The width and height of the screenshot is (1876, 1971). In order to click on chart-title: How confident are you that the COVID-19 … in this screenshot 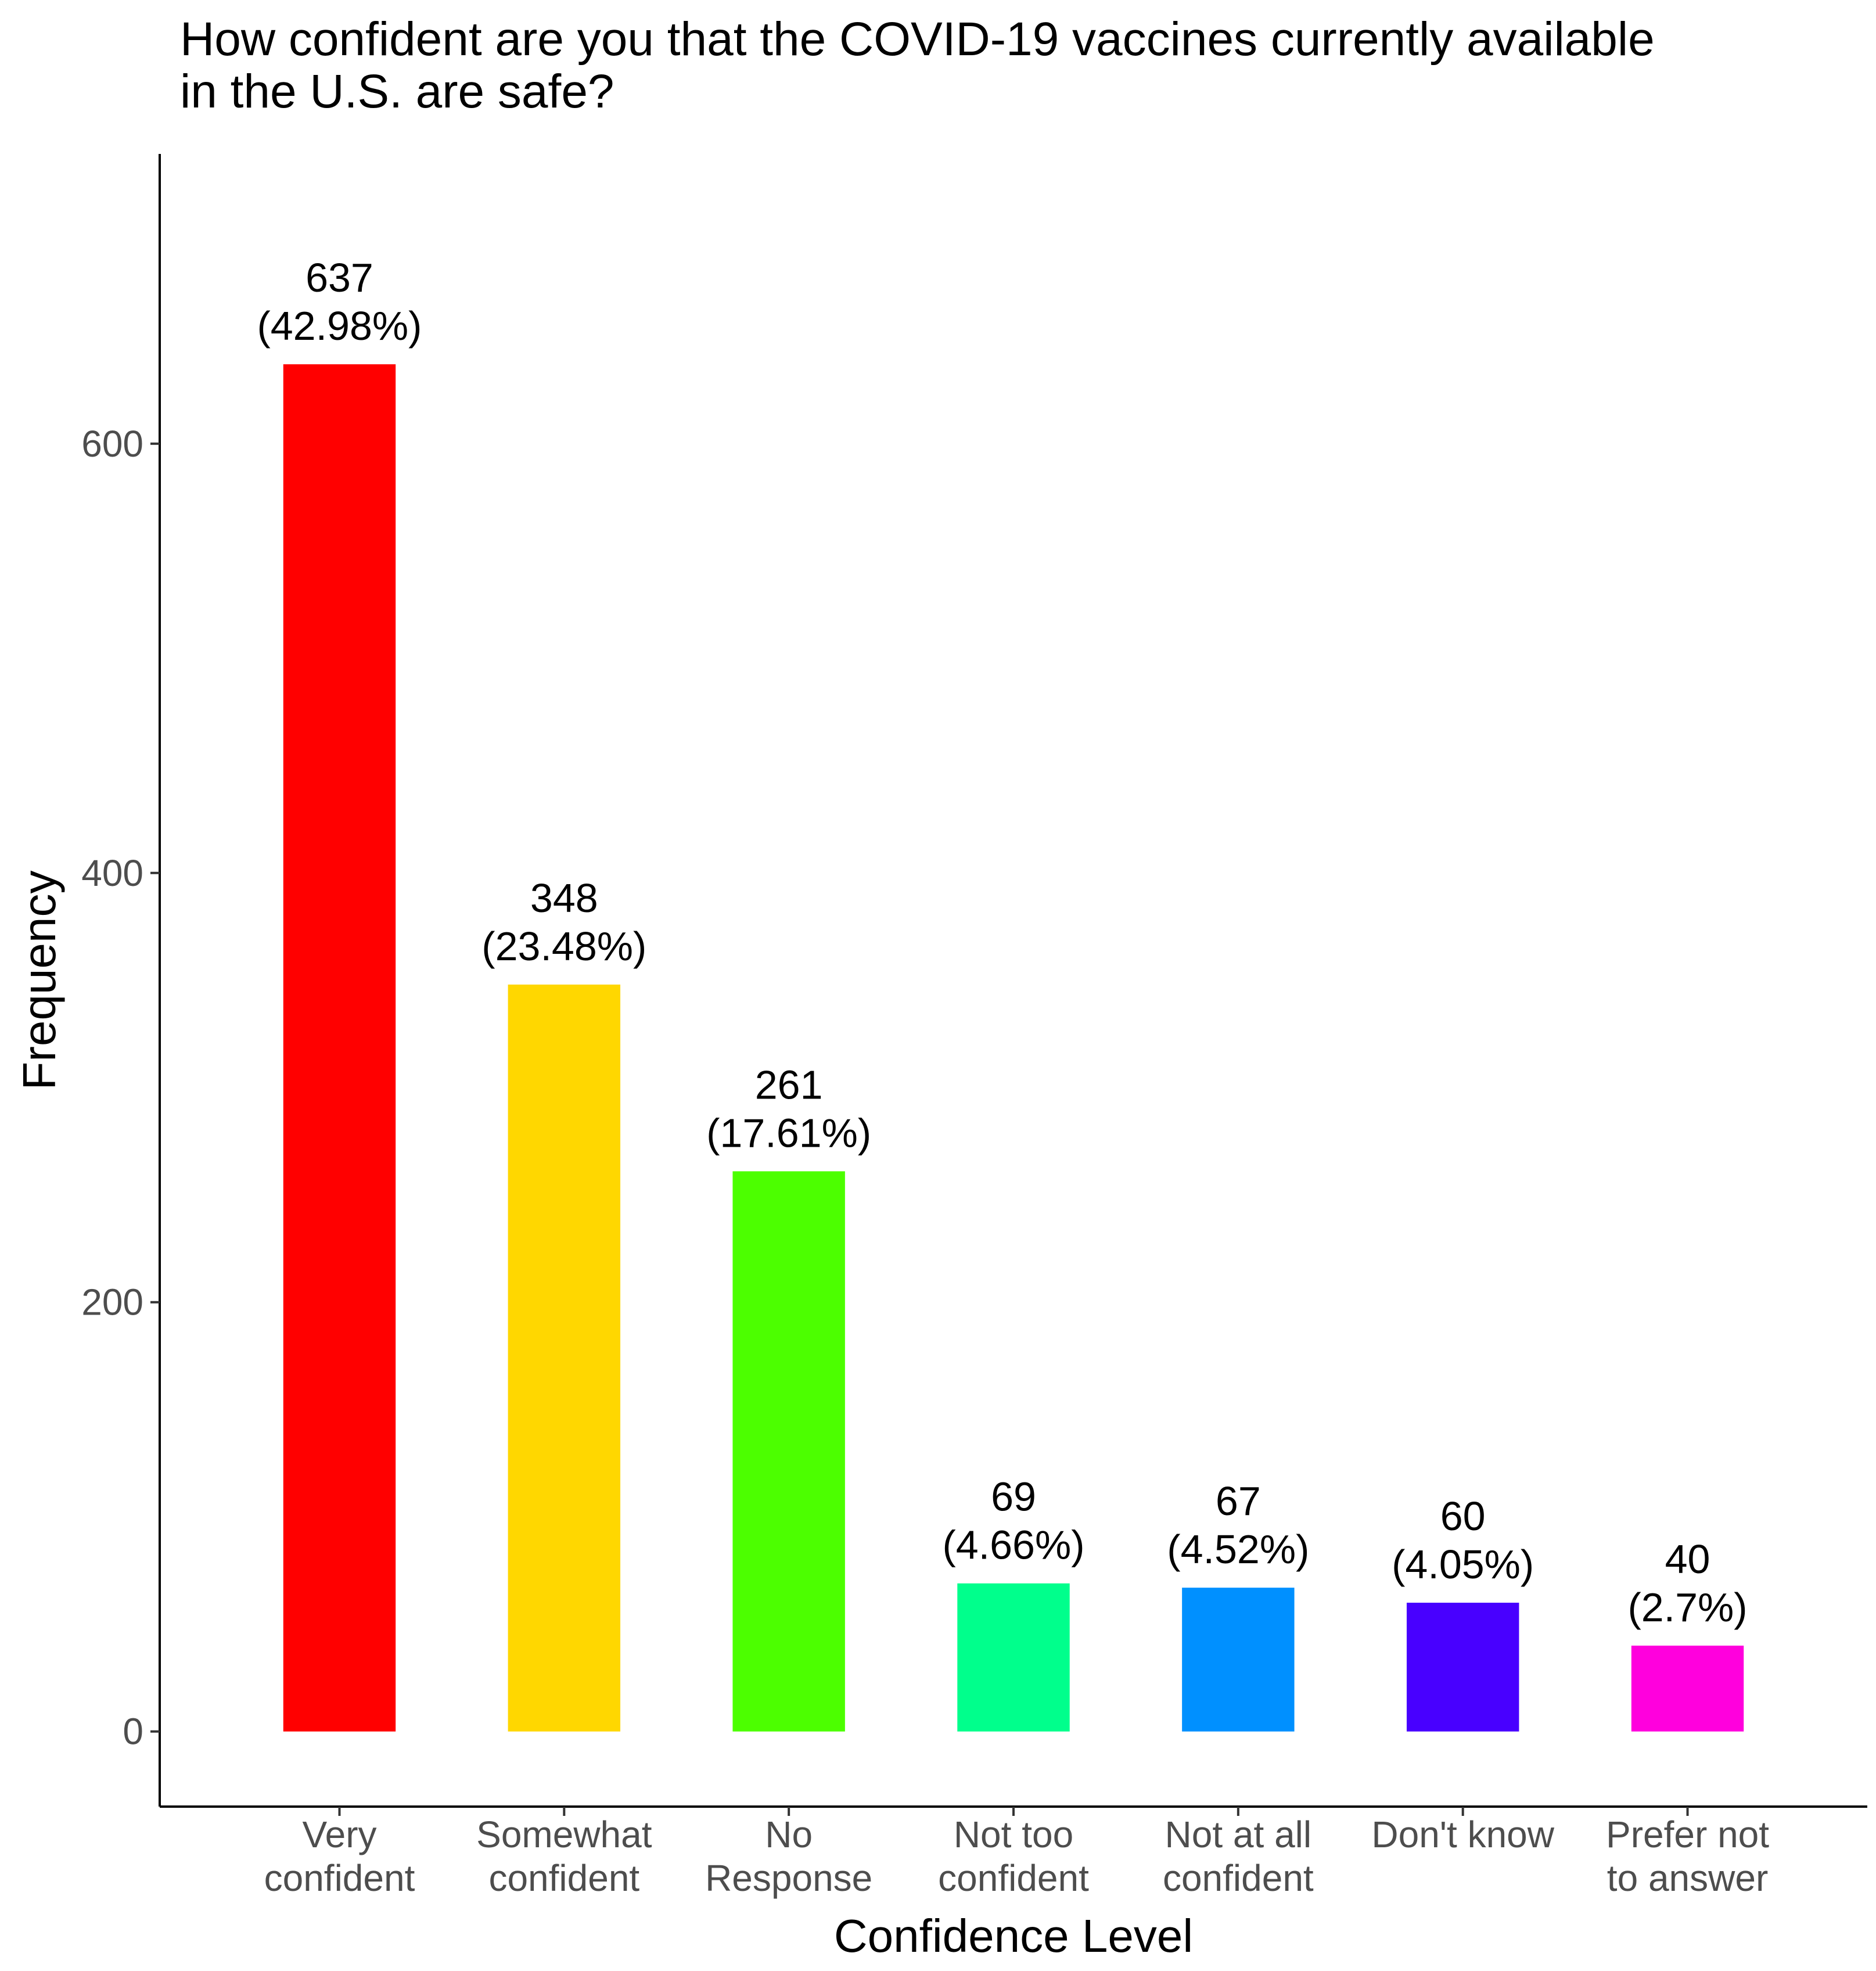, I will do `click(917, 65)`.